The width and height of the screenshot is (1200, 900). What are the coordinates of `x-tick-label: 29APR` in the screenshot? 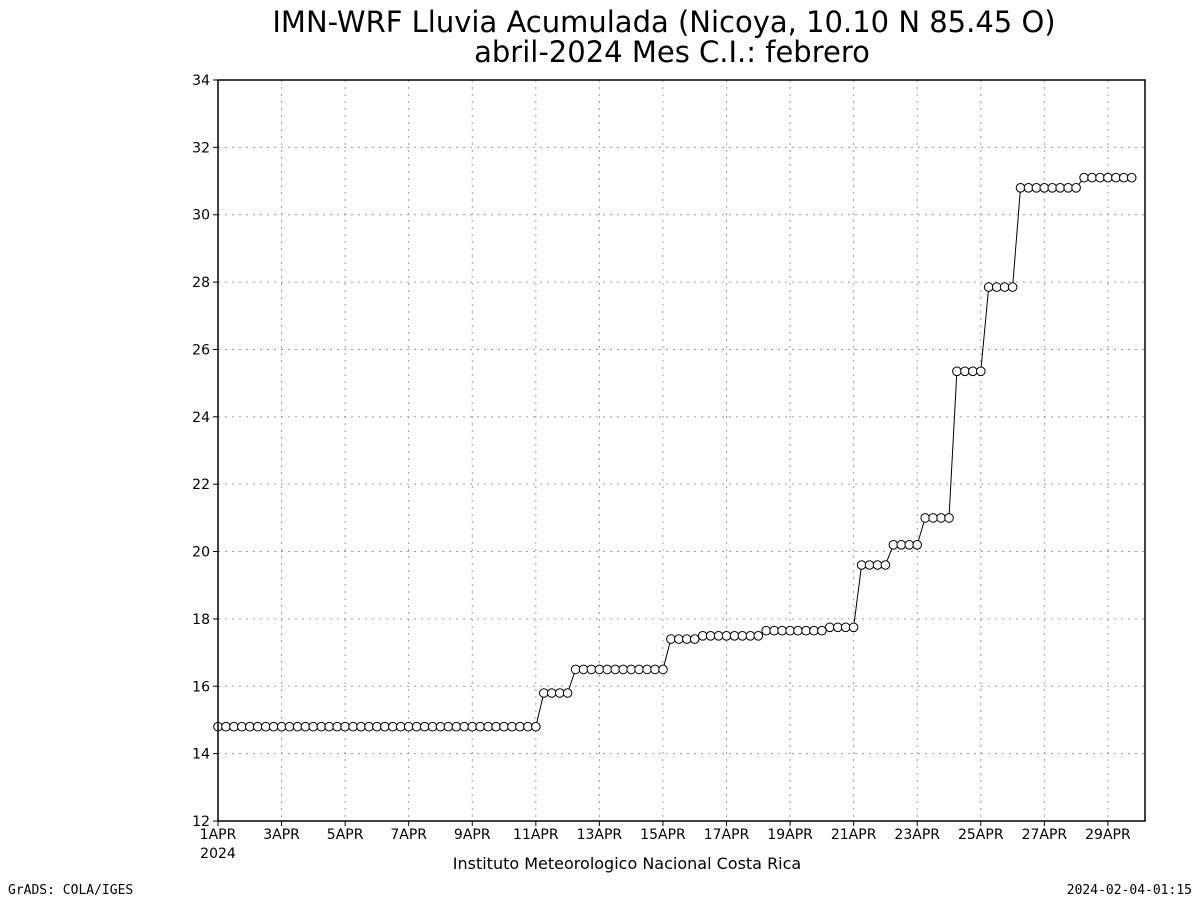 It's located at (1108, 835).